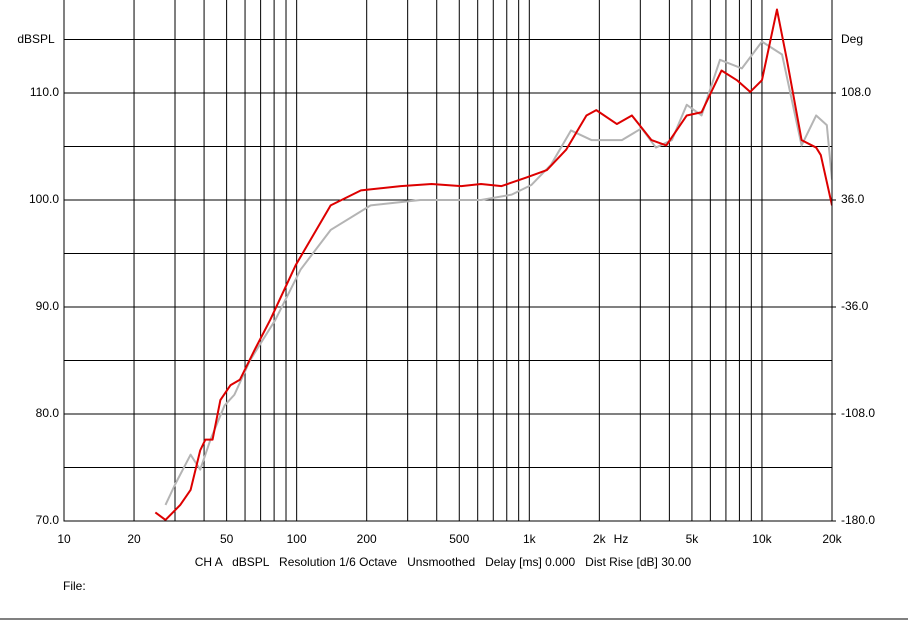 This screenshot has width=908, height=624. What do you see at coordinates (858, 520) in the screenshot?
I see `y2-tick-label: -180.0` at bounding box center [858, 520].